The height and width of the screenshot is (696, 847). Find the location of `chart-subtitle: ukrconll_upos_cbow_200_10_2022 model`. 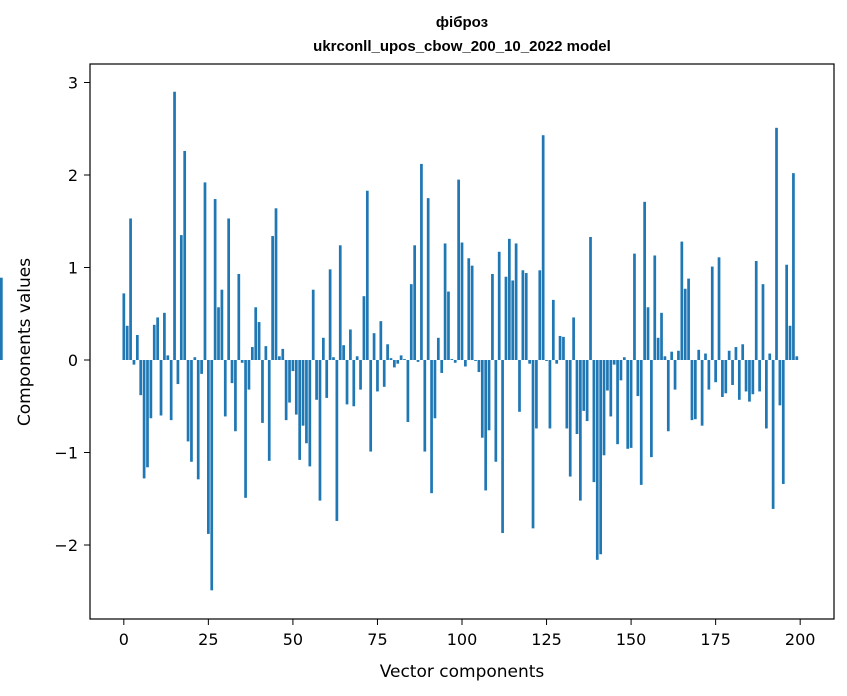

chart-subtitle: ukrconll_upos_cbow_200_10_2022 model is located at coordinates (462, 46).